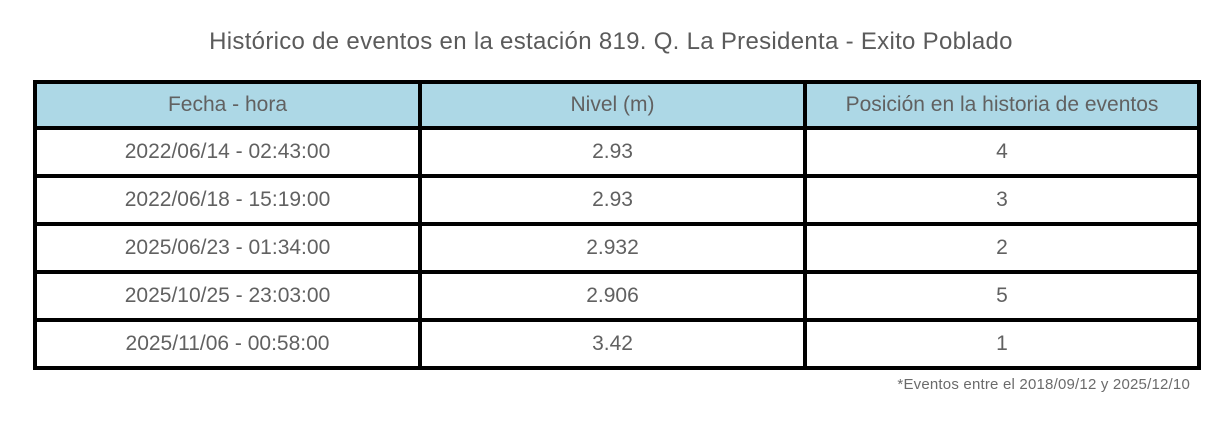 The width and height of the screenshot is (1222, 435). Describe the element at coordinates (612, 105) in the screenshot. I see `column-header: Nivel (m)` at that location.